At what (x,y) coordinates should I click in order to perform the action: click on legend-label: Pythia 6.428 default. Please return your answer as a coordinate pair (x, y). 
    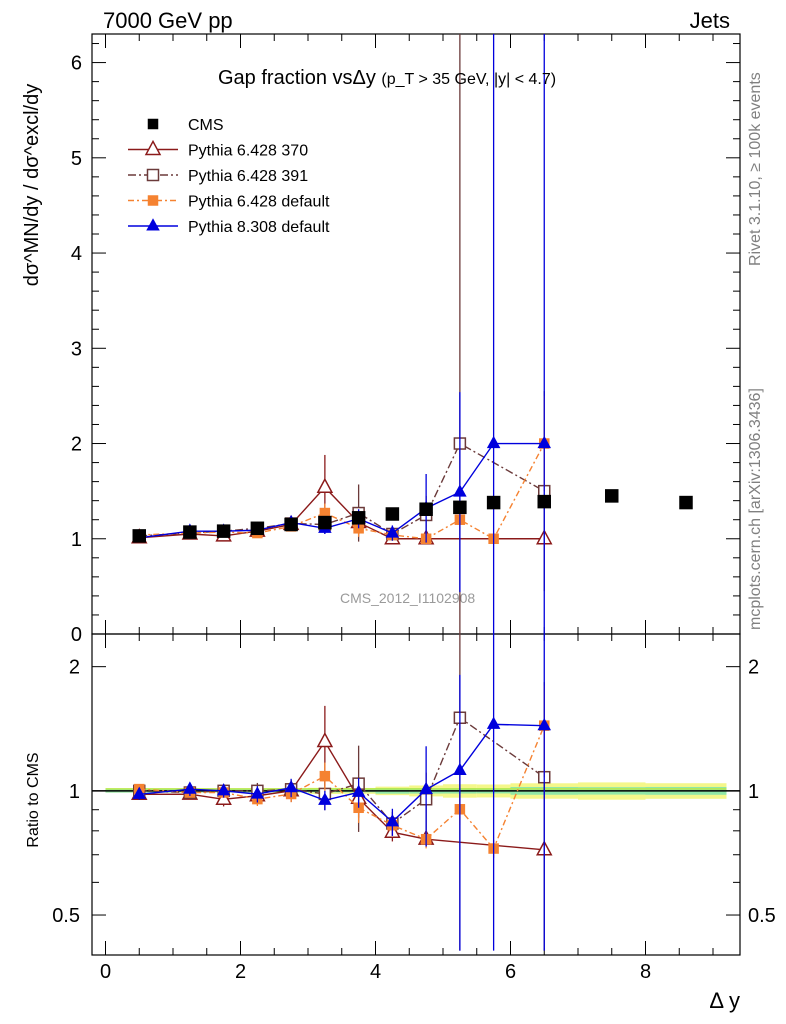
    Looking at the image, I should click on (259, 202).